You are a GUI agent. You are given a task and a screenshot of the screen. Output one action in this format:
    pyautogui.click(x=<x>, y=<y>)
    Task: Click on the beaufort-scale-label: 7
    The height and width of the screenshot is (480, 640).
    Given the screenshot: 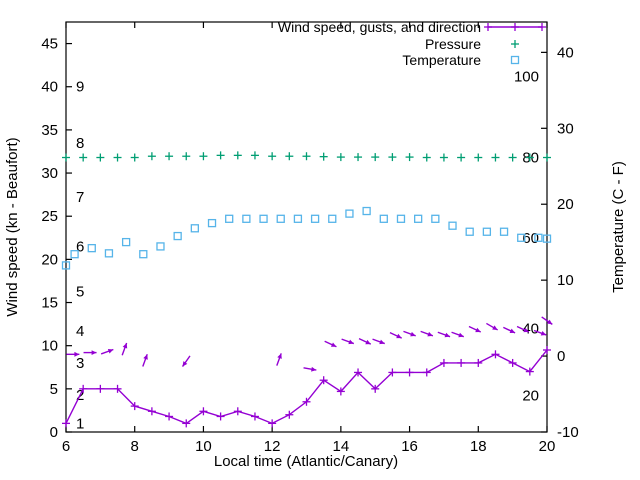 What is the action you would take?
    pyautogui.click(x=80, y=197)
    